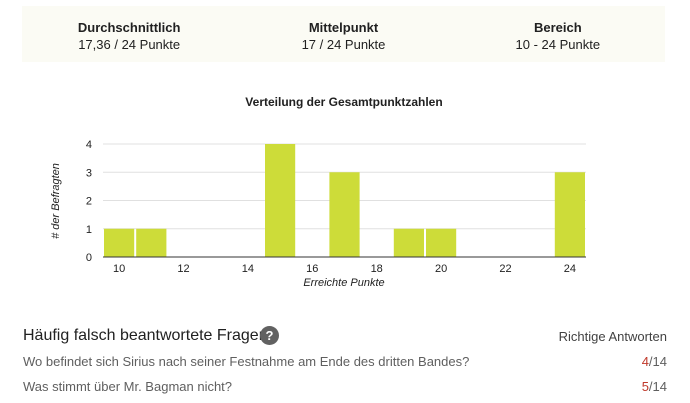 This screenshot has height=403, width=690. What do you see at coordinates (345, 388) in the screenshot?
I see `question-row: Was stimmt über Mr. Bagman nicht? 5/14` at bounding box center [345, 388].